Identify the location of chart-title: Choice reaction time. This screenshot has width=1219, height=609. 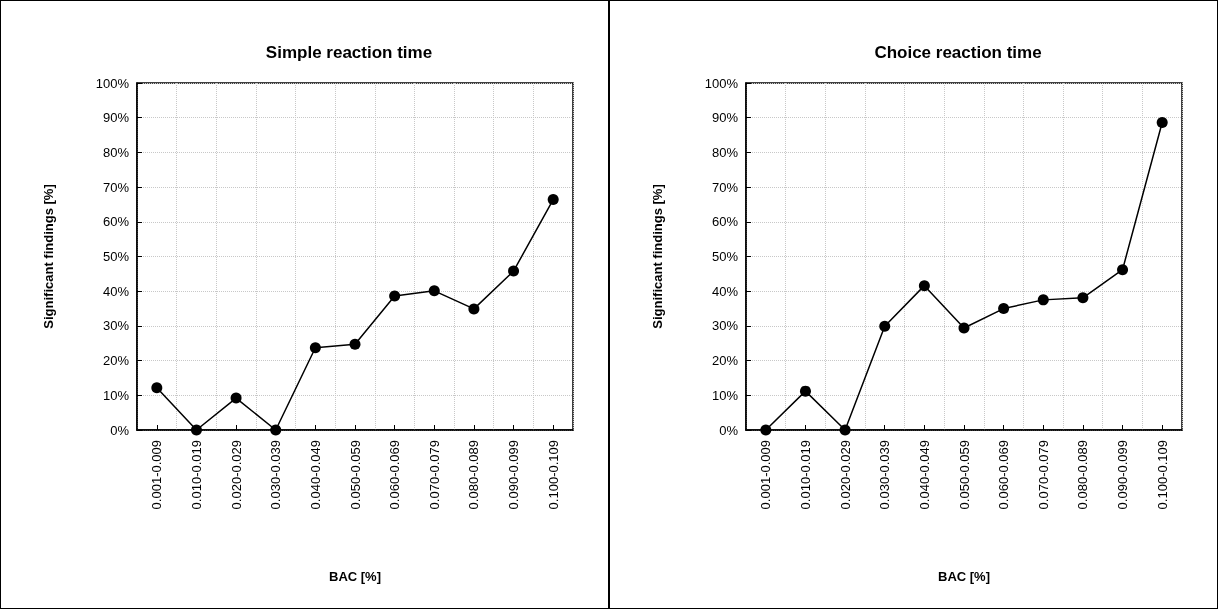
(958, 52).